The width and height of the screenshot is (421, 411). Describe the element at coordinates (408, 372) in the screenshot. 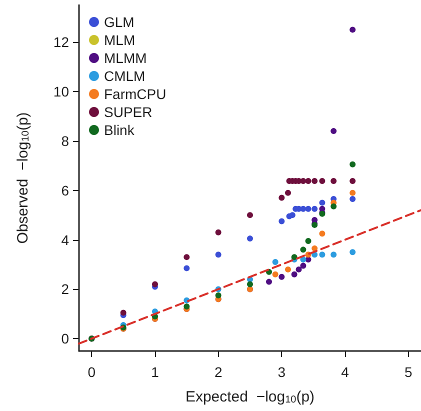

I see `x-tick-label: 5` at that location.